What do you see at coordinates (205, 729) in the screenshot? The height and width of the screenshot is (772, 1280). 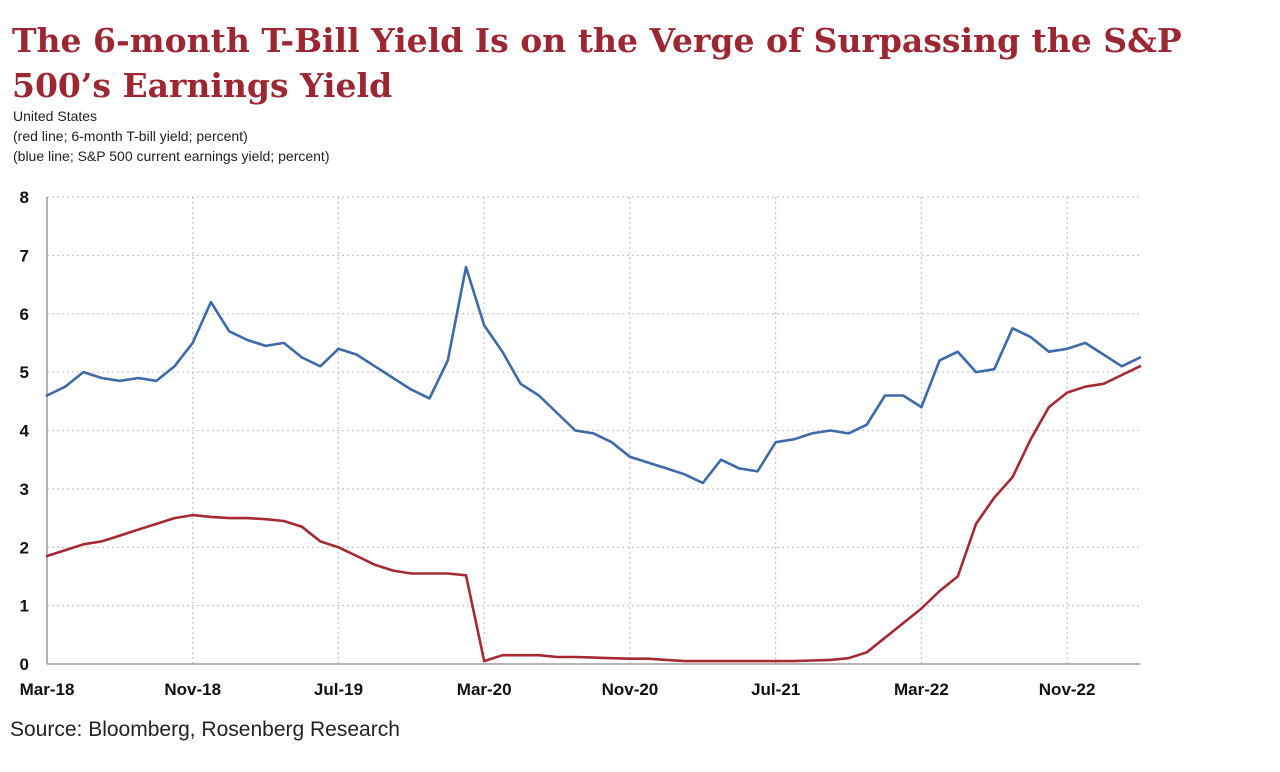 I see `source-note: Source: Bloomberg, Rosenberg Research` at bounding box center [205, 729].